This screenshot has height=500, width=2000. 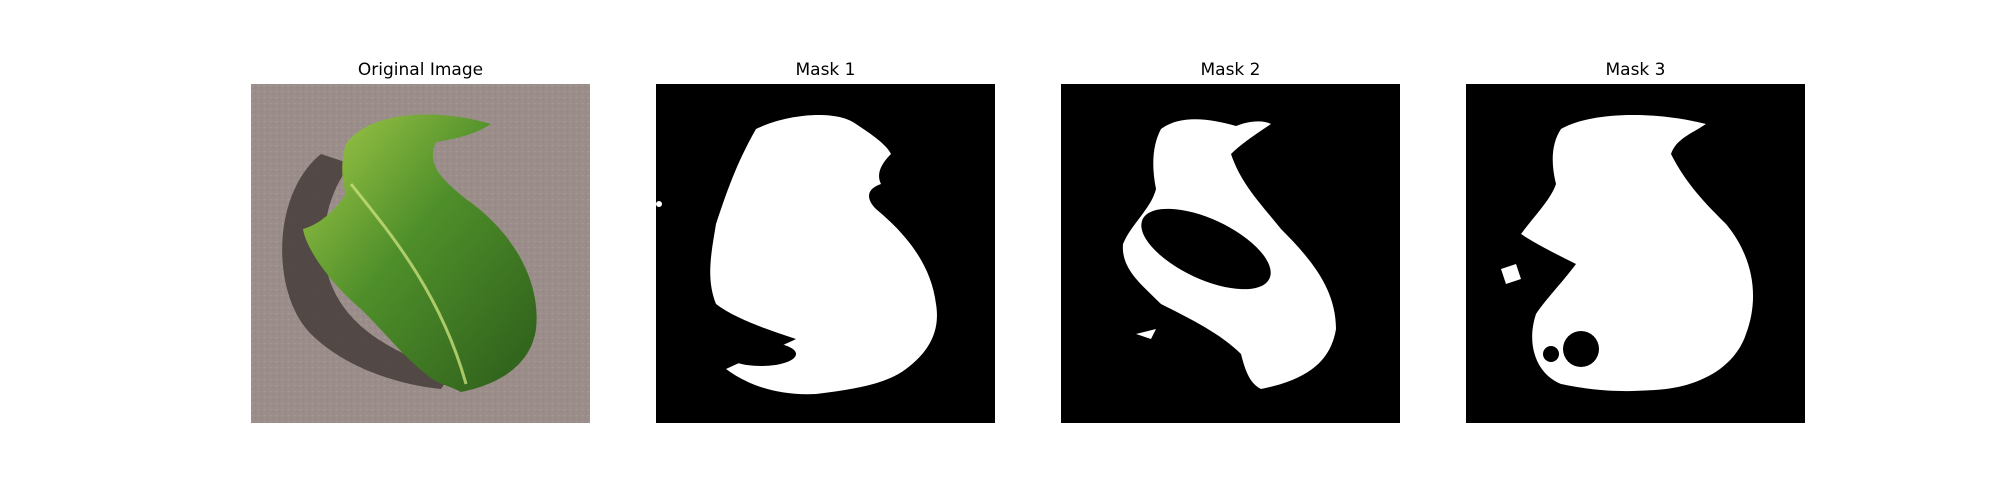 I want to click on panel-title: Original Image, so click(x=420, y=70).